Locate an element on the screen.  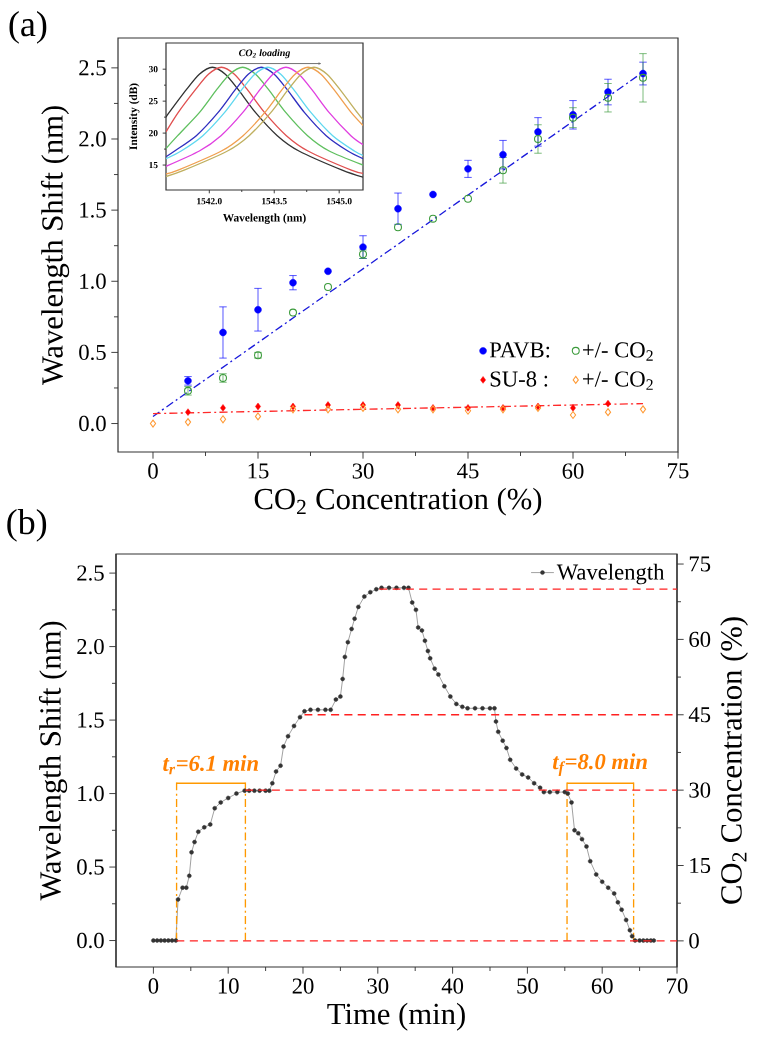
legend-label: Wavelength is located at coordinates (610, 574).